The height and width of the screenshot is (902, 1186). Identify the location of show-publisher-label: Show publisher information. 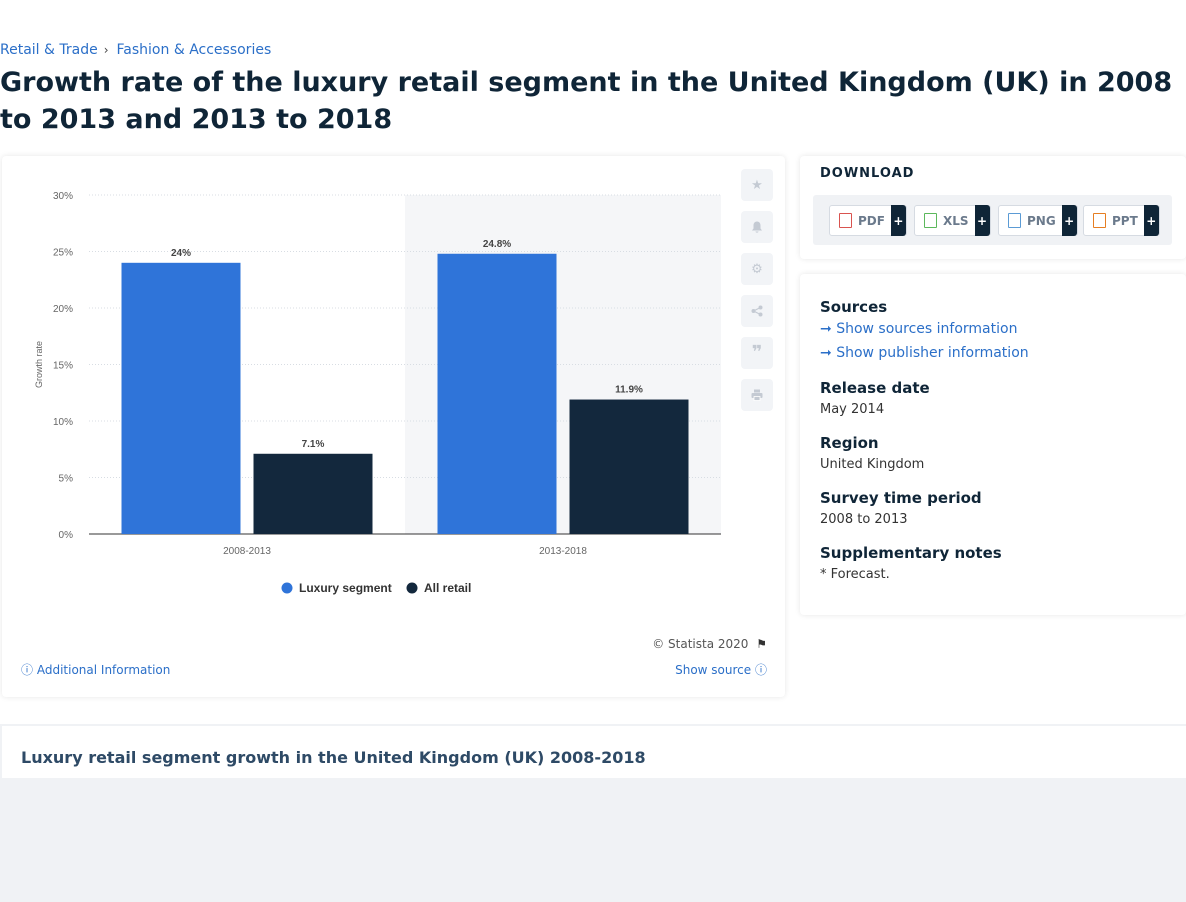
(932, 353).